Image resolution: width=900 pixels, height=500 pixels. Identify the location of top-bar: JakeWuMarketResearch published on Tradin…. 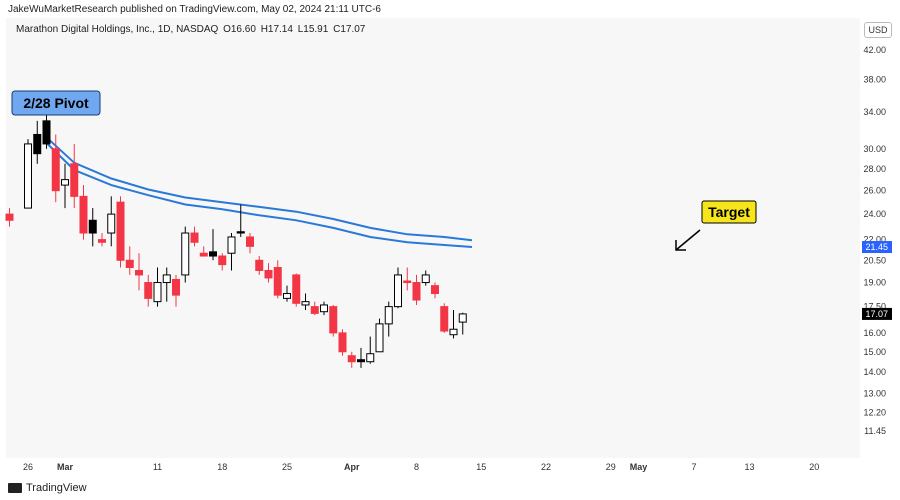
(450, 9).